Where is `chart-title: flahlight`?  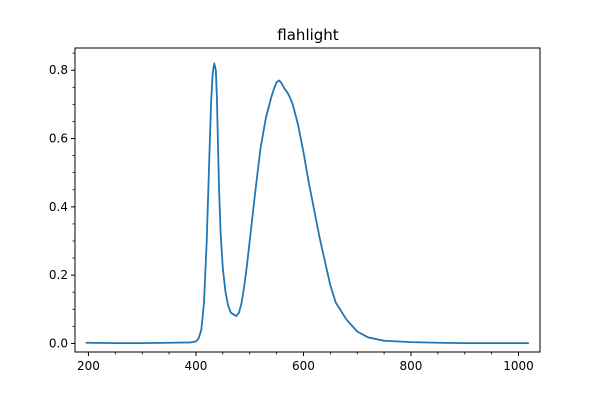 chart-title: flahlight is located at coordinates (308, 35).